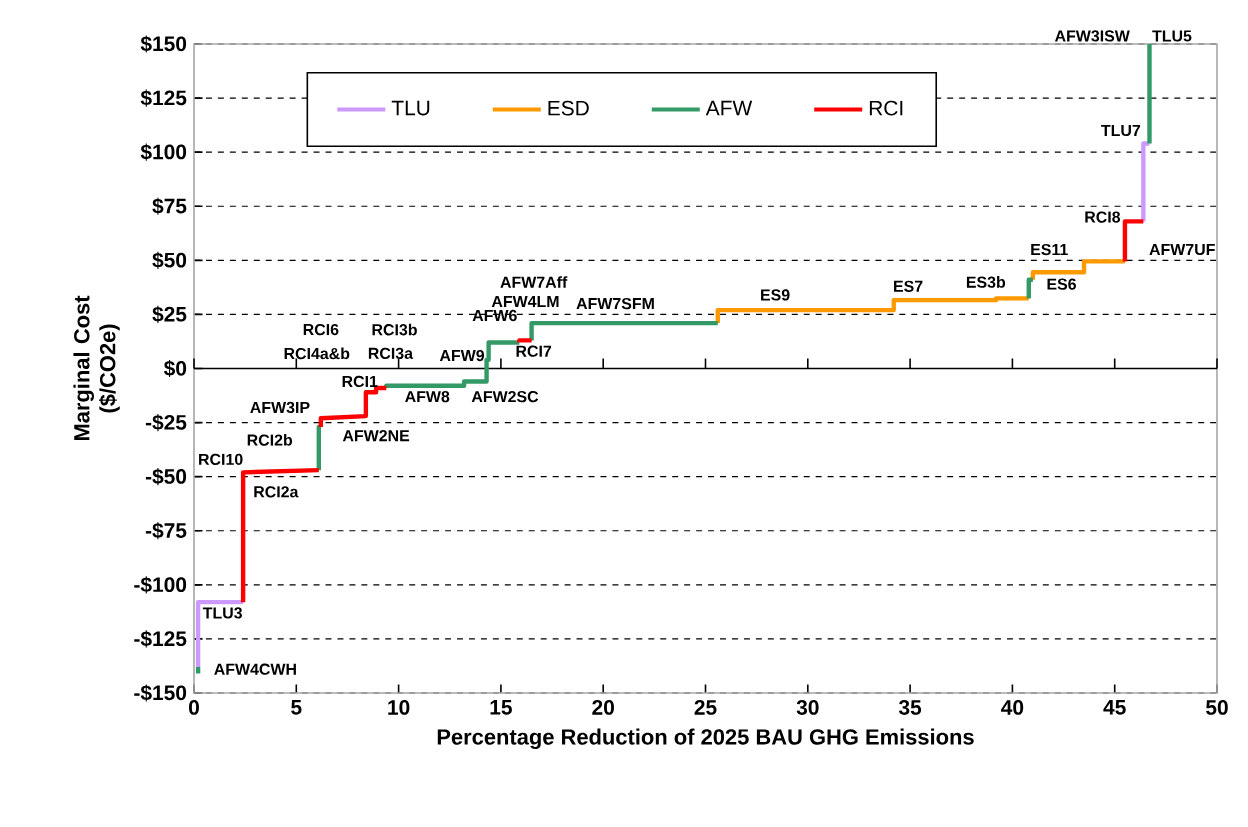 Image resolution: width=1248 pixels, height=827 pixels. What do you see at coordinates (194, 707) in the screenshot?
I see `x-tick-label: 0` at bounding box center [194, 707].